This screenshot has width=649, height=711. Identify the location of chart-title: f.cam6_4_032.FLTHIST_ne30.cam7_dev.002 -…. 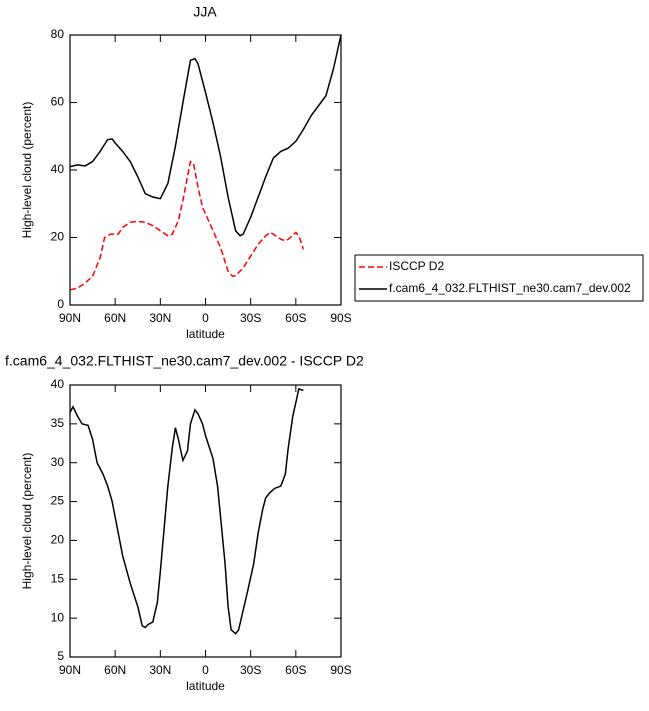
(184, 361).